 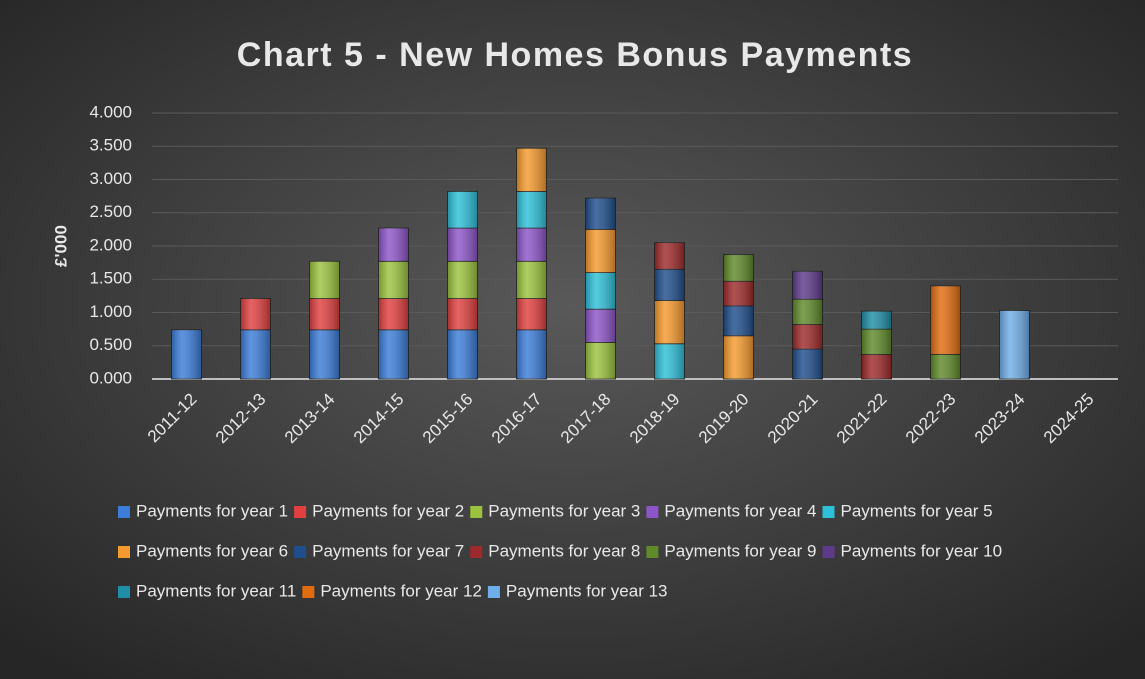 I want to click on legend-label: Payments for year 5, so click(x=917, y=510).